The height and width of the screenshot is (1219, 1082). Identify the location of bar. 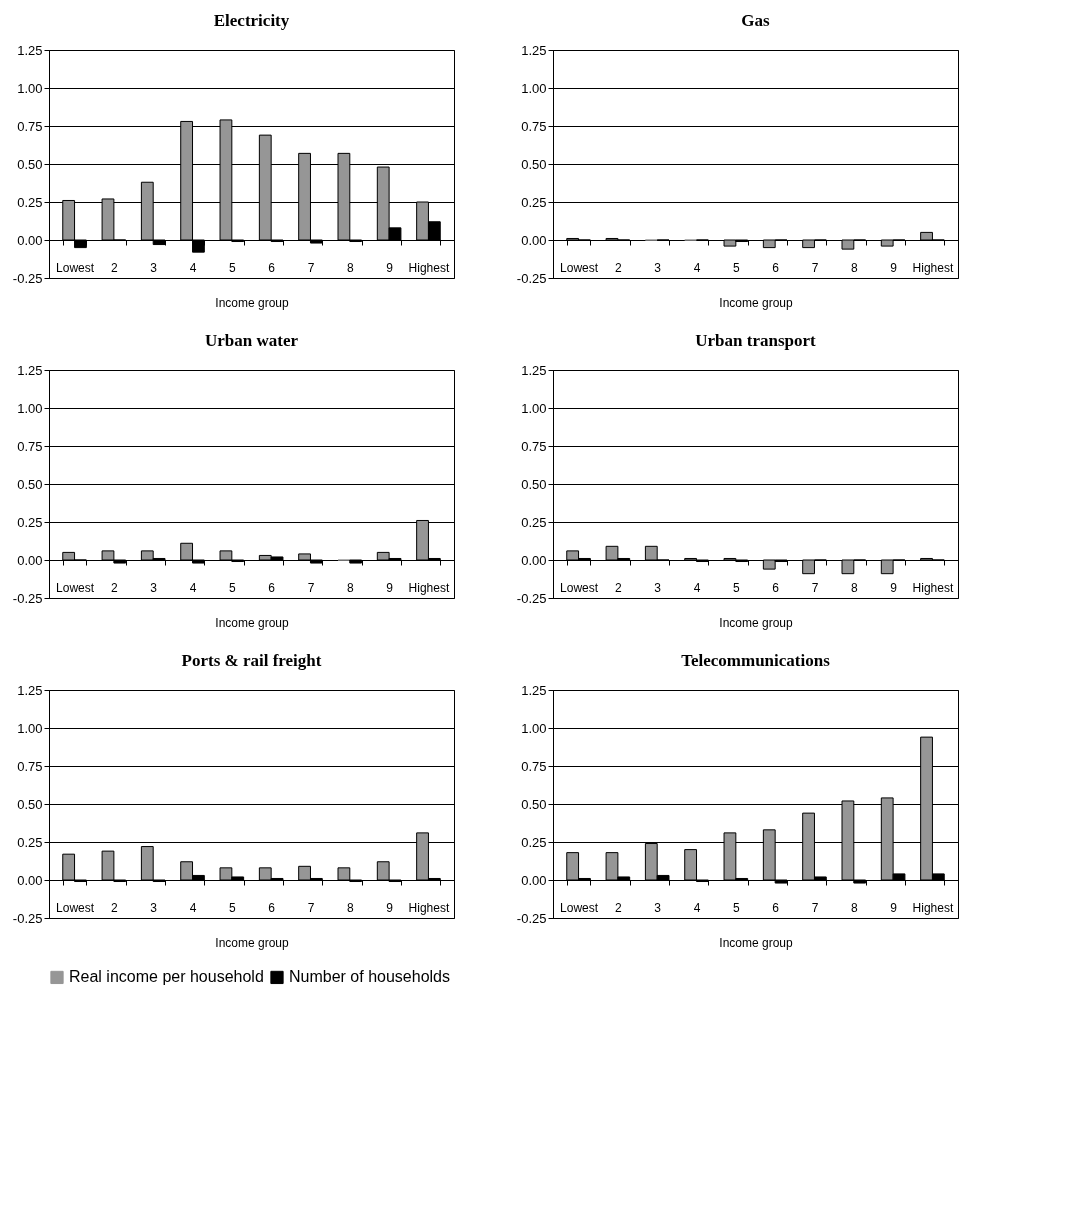
(356, 561).